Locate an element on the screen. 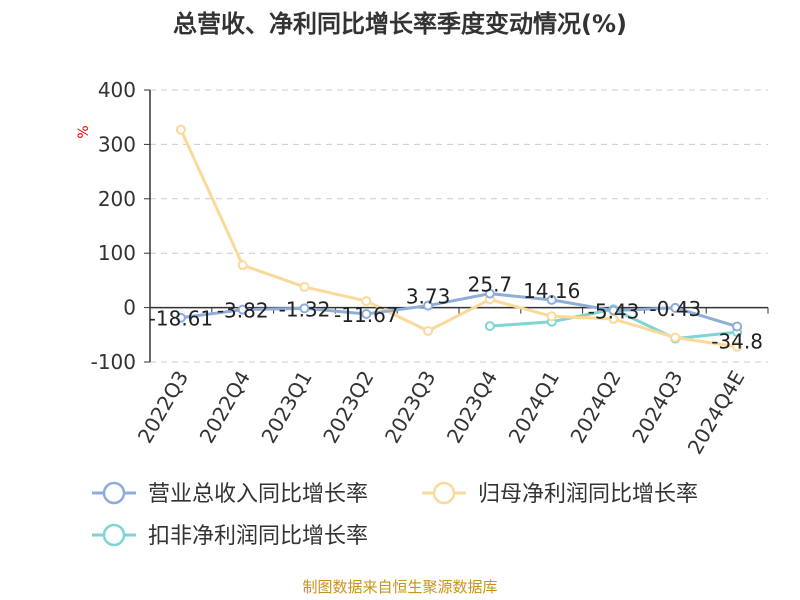 This screenshot has width=800, height=600. data-label: -34.8 is located at coordinates (737, 342).